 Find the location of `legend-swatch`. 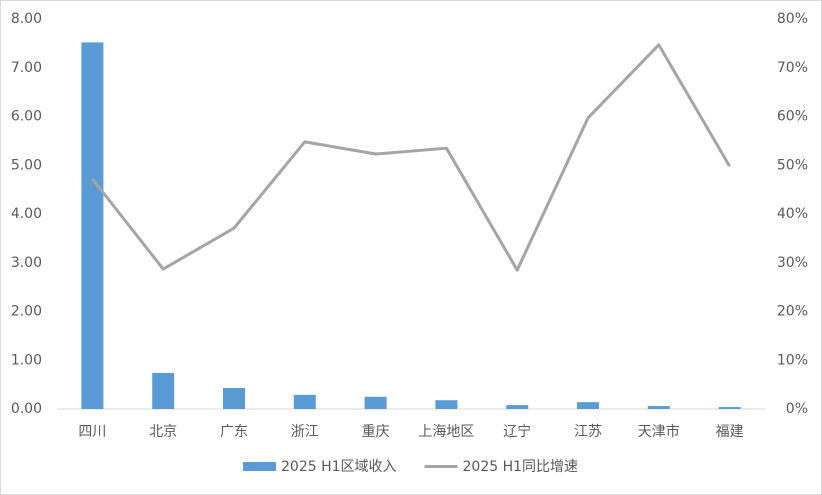

legend-swatch is located at coordinates (259, 466).